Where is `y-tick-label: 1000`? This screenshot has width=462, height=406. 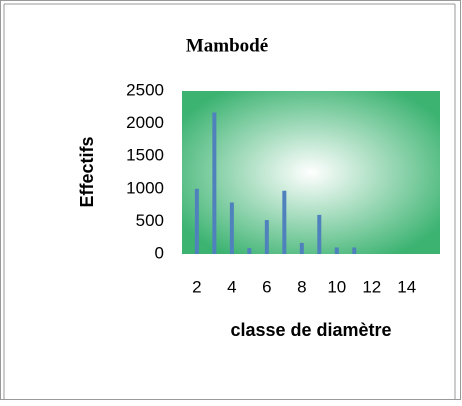 y-tick-label: 1000 is located at coordinates (145, 187).